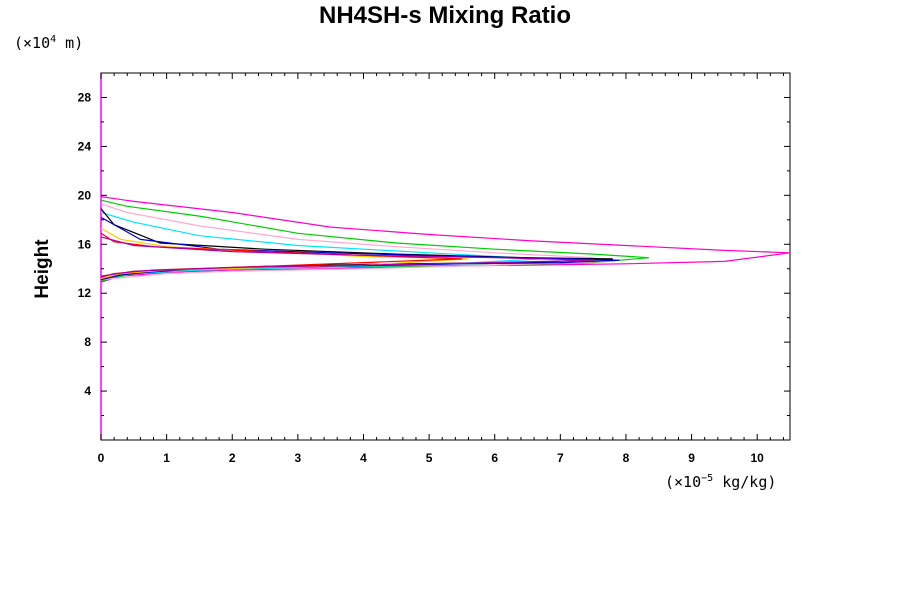 Image resolution: width=900 pixels, height=600 pixels. I want to click on x-units-prefix: (×10, so click(683, 482).